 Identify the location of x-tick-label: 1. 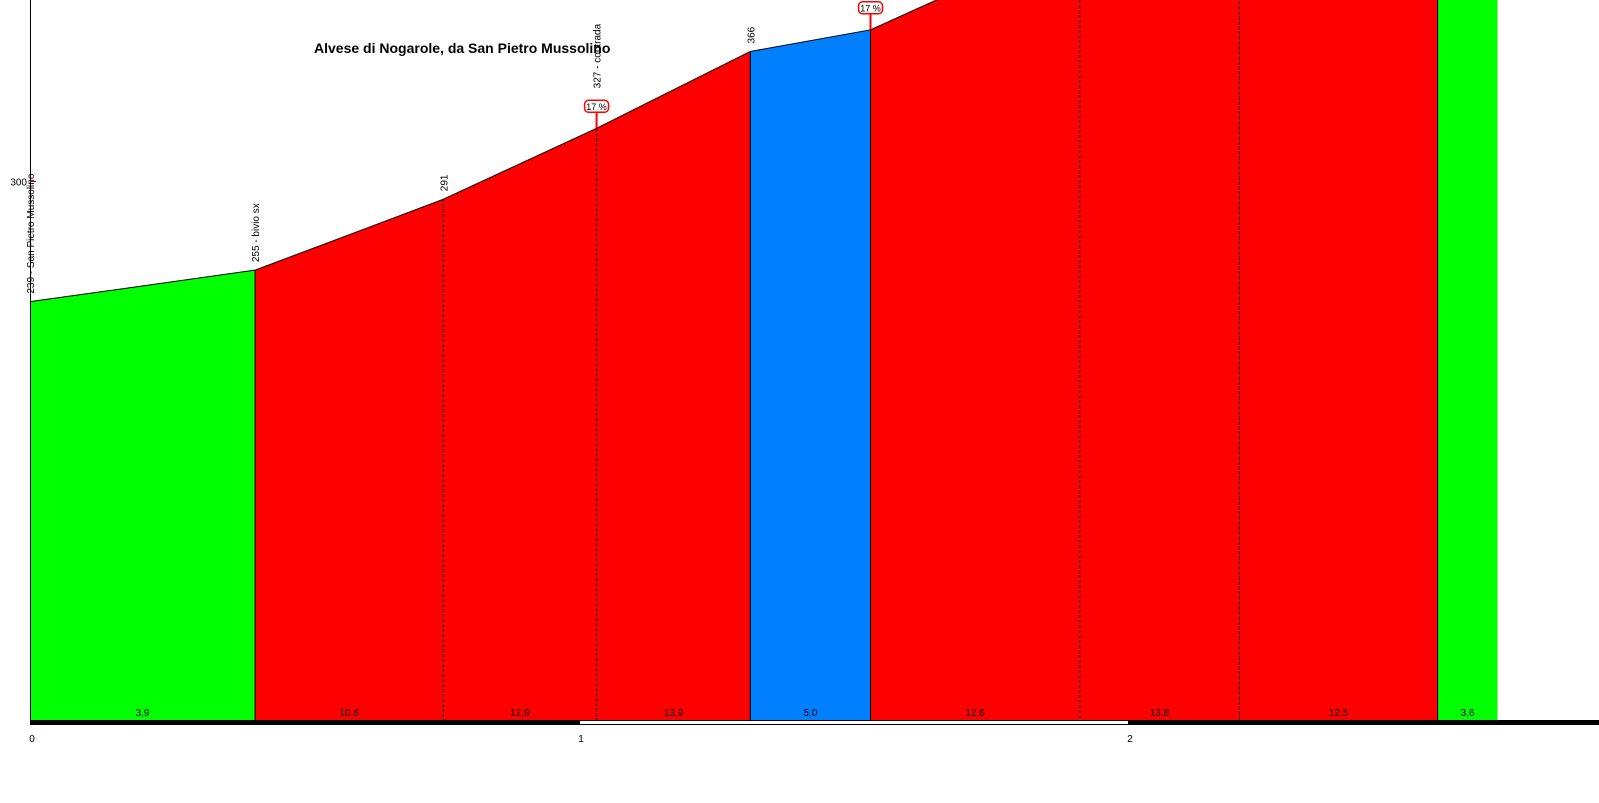
(581, 739).